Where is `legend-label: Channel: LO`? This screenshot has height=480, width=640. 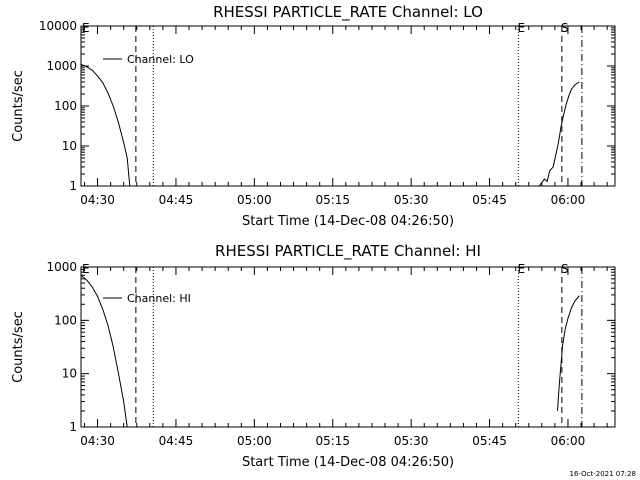 legend-label: Channel: LO is located at coordinates (160, 59).